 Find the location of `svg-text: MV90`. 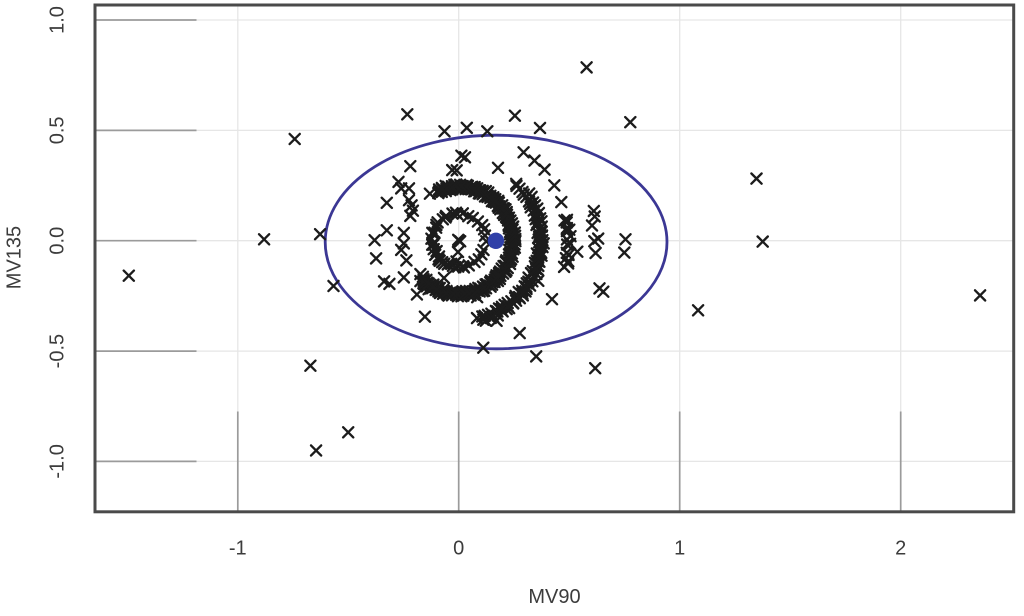

svg-text: MV90 is located at coordinates (554, 597).